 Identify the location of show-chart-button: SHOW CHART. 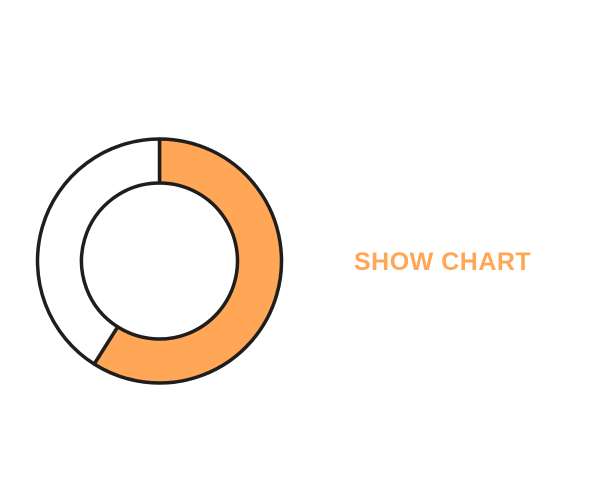
(443, 262).